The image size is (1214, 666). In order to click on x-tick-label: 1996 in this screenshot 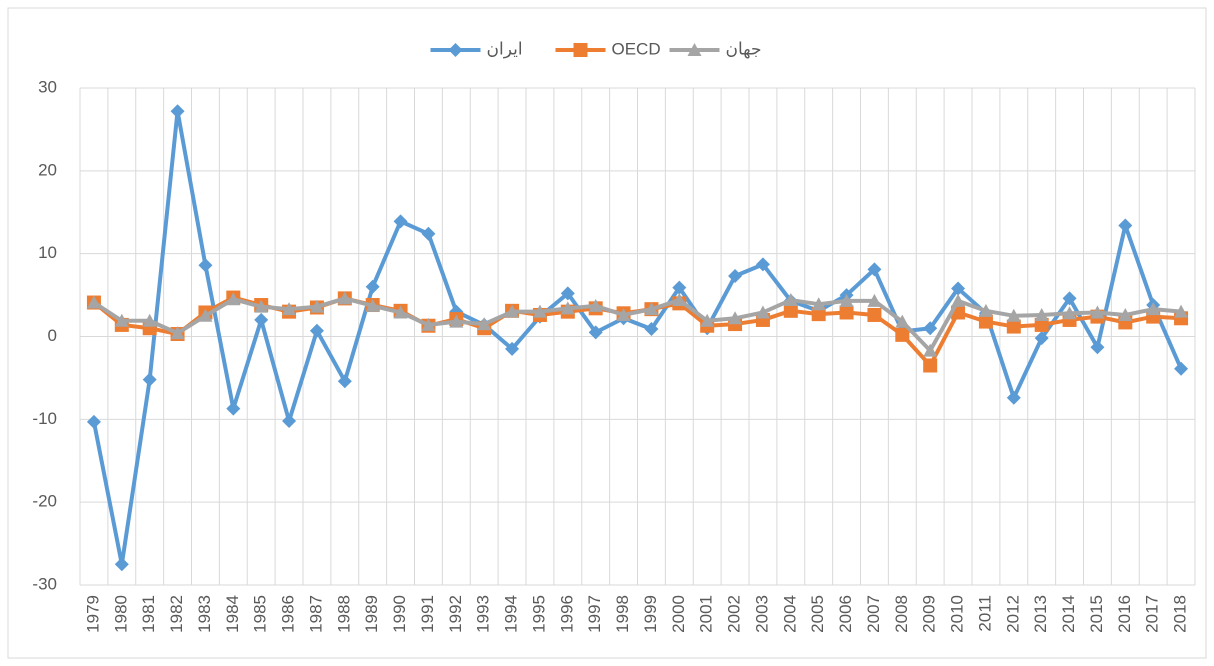, I will do `click(566, 614)`.